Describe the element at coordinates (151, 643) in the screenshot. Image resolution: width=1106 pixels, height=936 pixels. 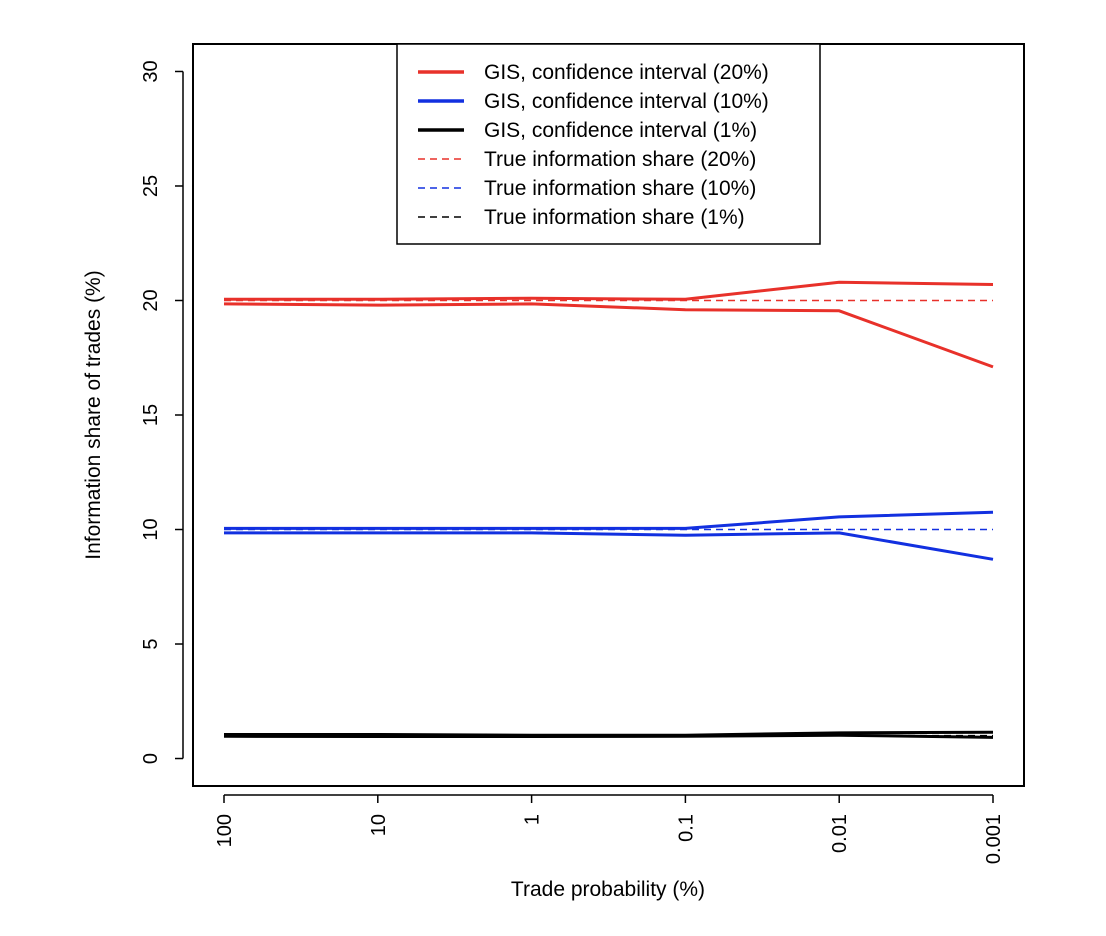
I see `y-tick-label: 5` at that location.